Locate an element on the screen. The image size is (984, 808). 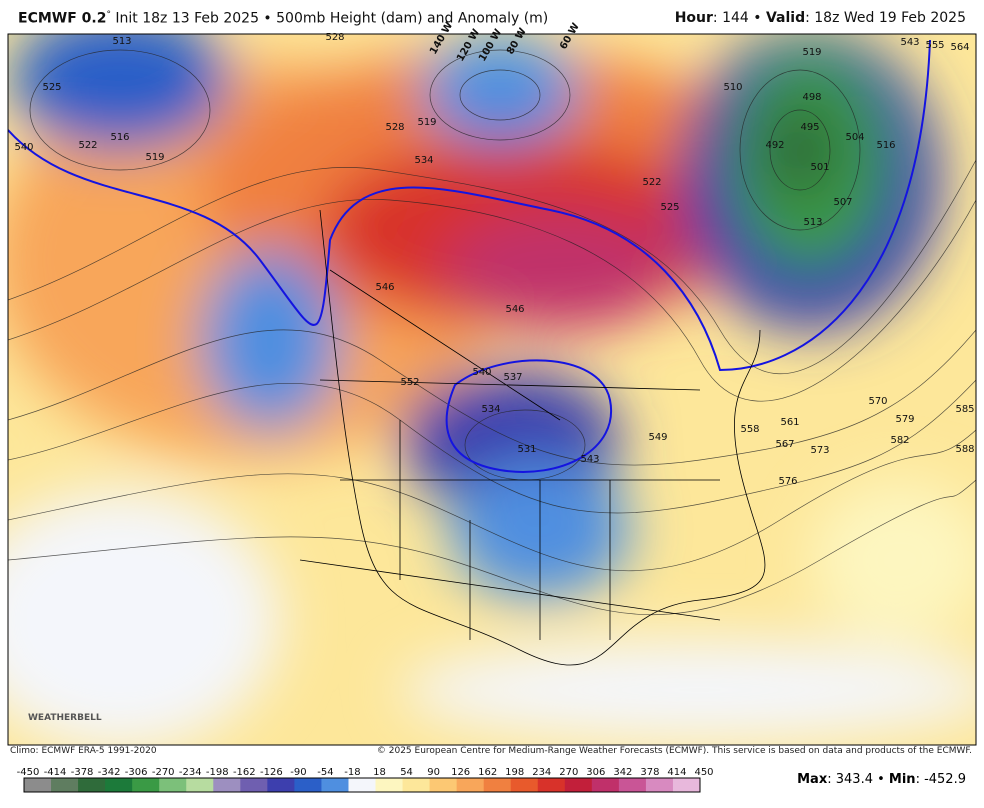
colorbar-tick-label: -342 is located at coordinates (109, 772).